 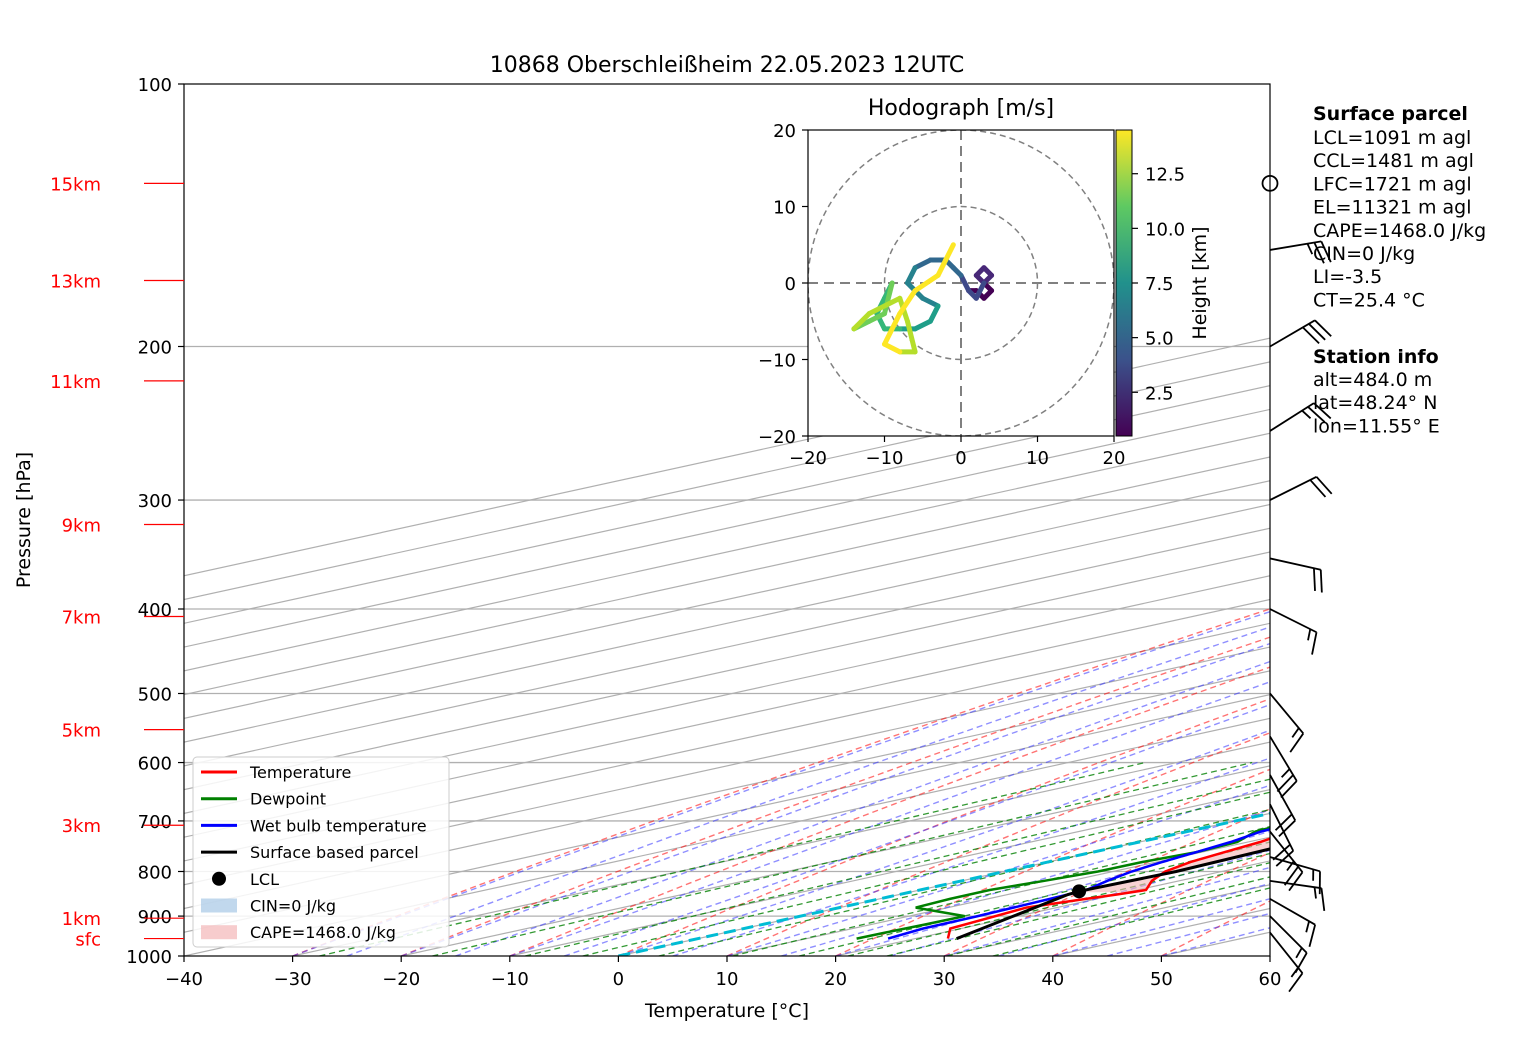 What do you see at coordinates (1392, 208) in the screenshot?
I see `surface-parcel-line: EL=11321 m agl` at bounding box center [1392, 208].